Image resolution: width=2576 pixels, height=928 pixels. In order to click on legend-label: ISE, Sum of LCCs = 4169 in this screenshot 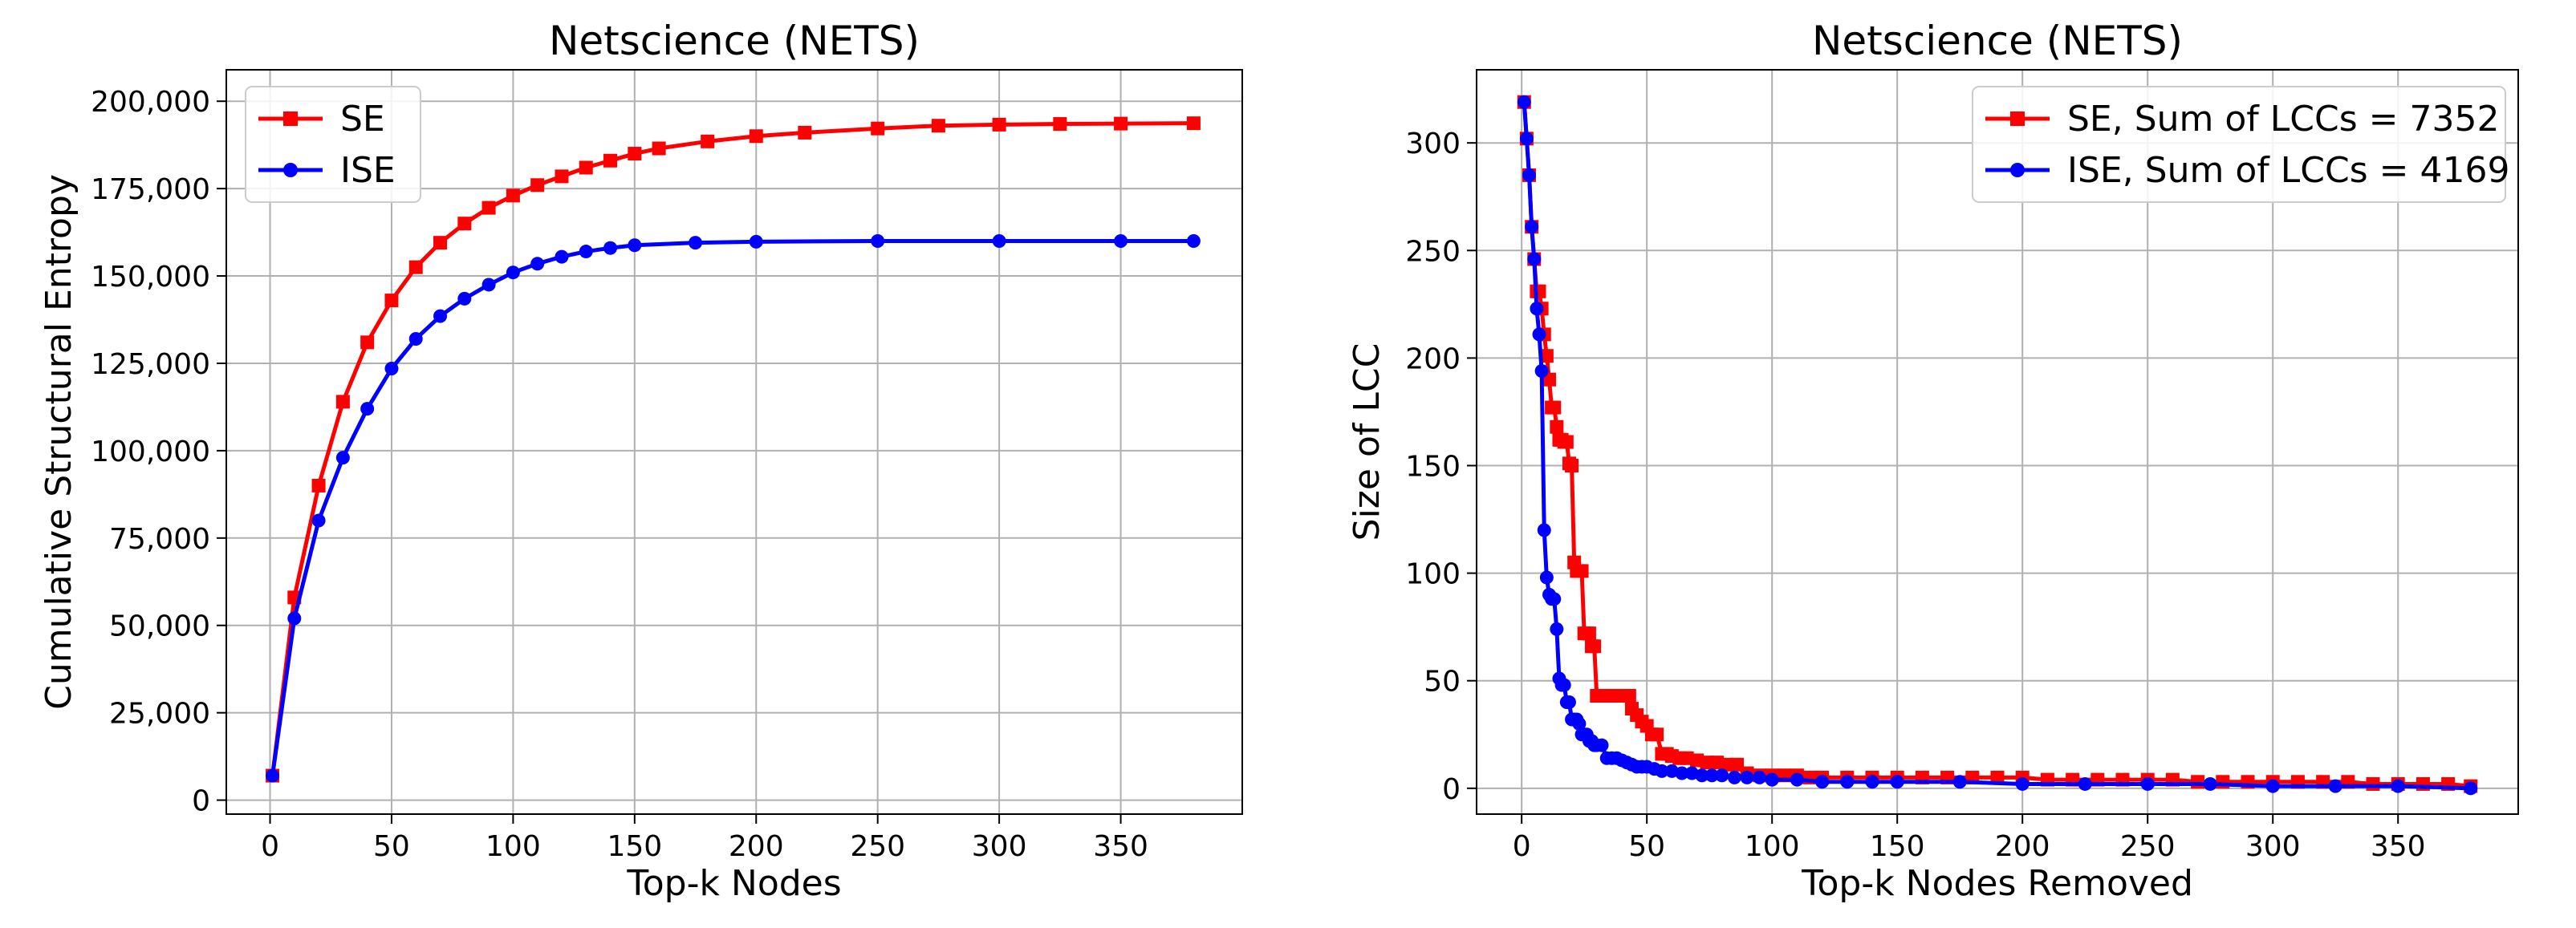, I will do `click(2288, 170)`.